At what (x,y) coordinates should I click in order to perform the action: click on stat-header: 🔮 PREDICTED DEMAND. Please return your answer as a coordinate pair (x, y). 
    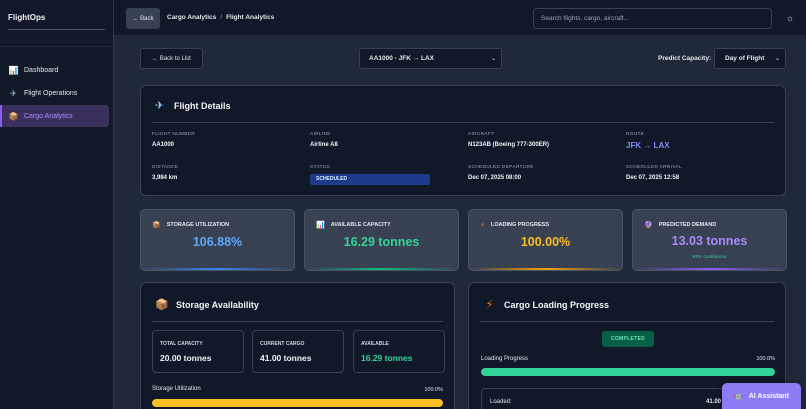
    Looking at the image, I should click on (680, 225).